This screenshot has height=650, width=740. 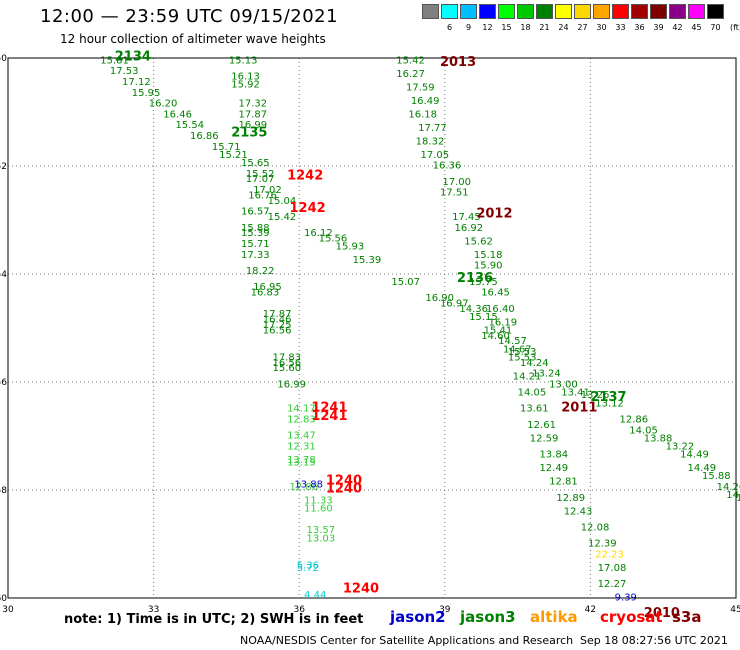 I want to click on legend-s3a: s3a, so click(x=687, y=617).